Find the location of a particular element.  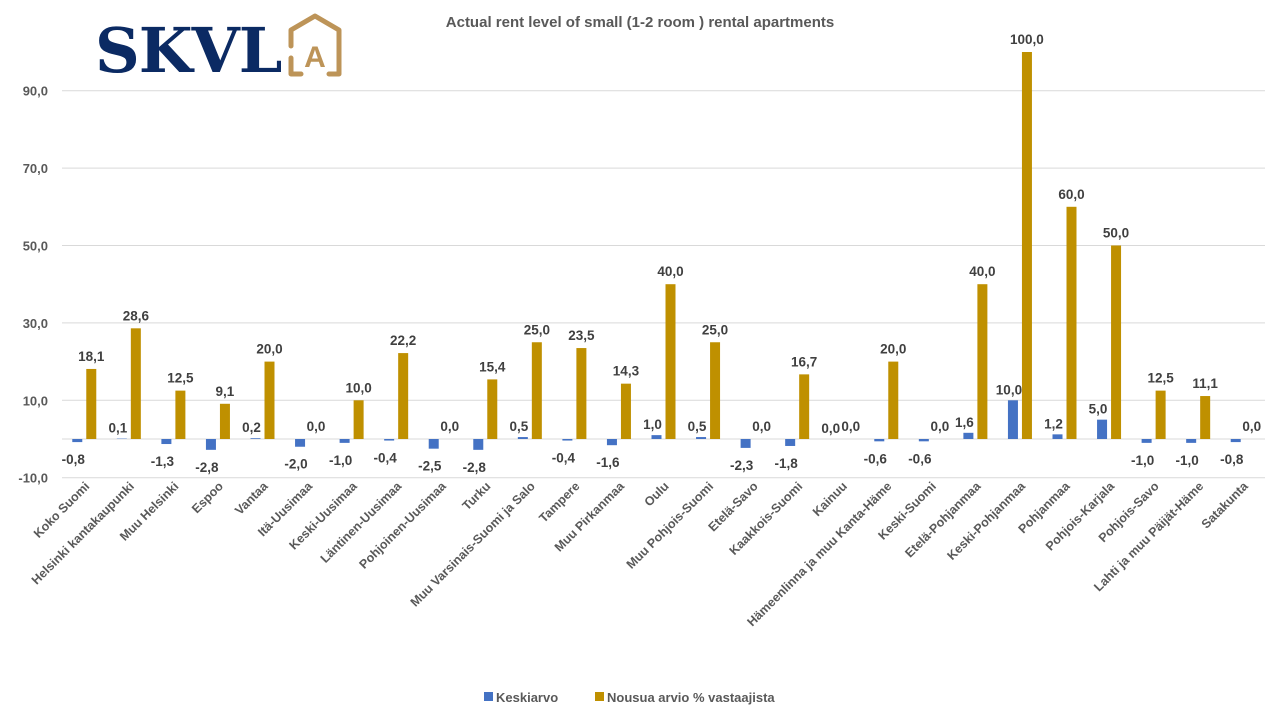

legend-label-keskiarvo: Keskiarvo is located at coordinates (527, 697).